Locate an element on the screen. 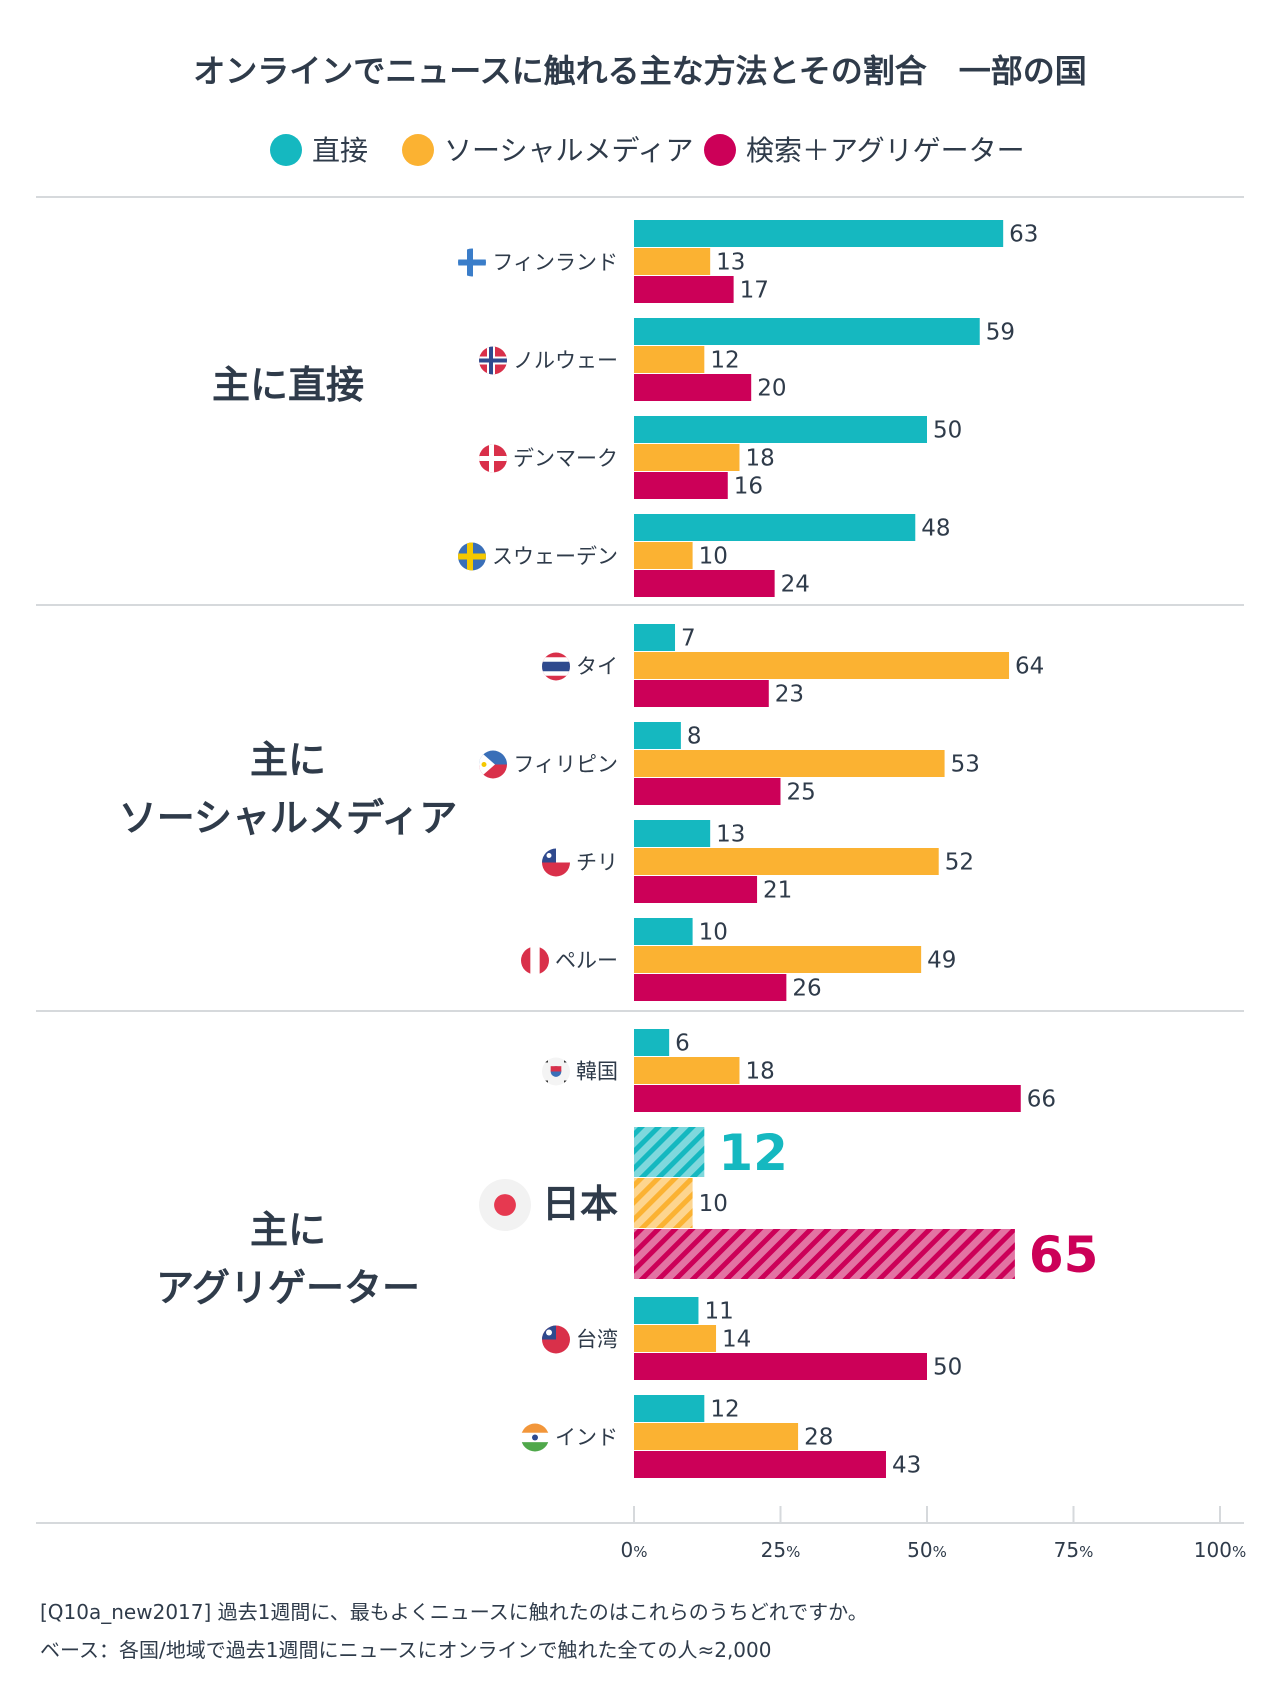 The height and width of the screenshot is (1690, 1280). legend-label-direct: 直接 is located at coordinates (340, 150).